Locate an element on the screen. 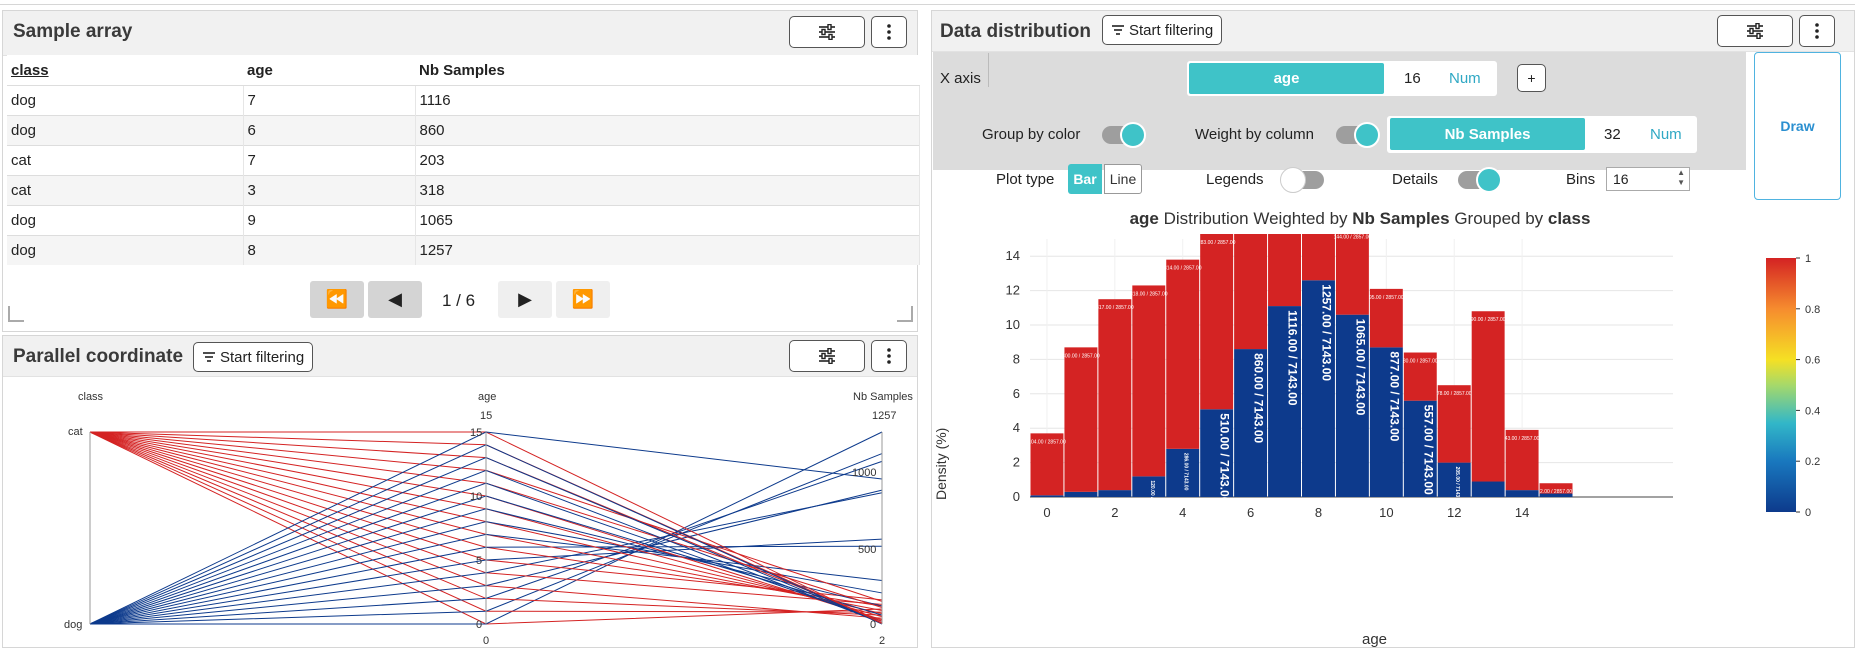  distribution-title: Data distribution is located at coordinates (1015, 31).